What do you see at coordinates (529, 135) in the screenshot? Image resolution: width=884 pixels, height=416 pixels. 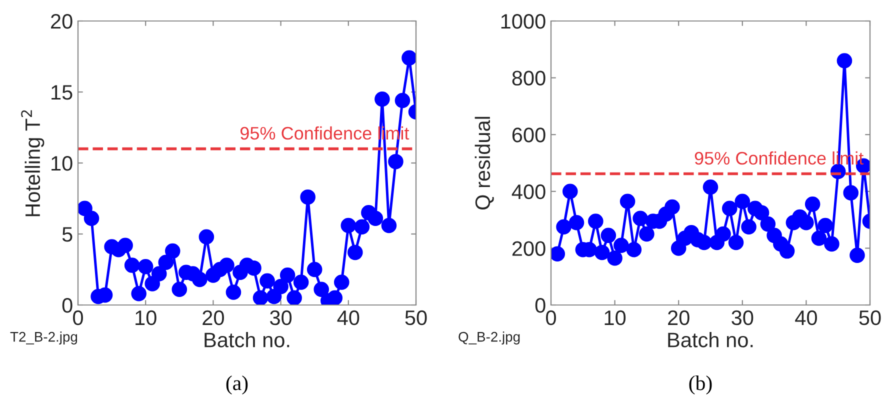 I see `y-tick-label: 600` at bounding box center [529, 135].